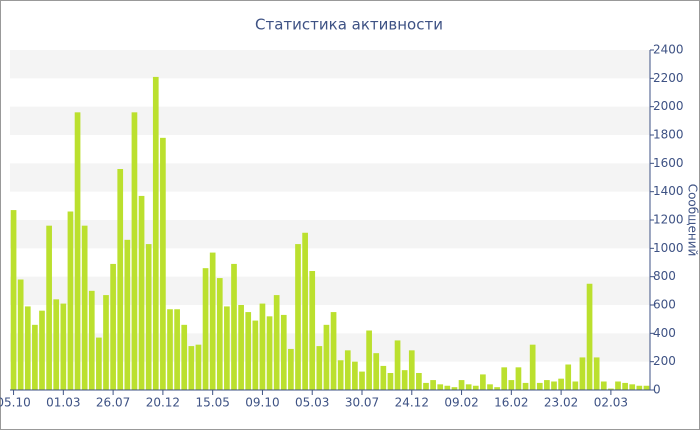 The width and height of the screenshot is (700, 430). Describe the element at coordinates (668, 220) in the screenshot. I see `y-tick-label: 1200` at that location.